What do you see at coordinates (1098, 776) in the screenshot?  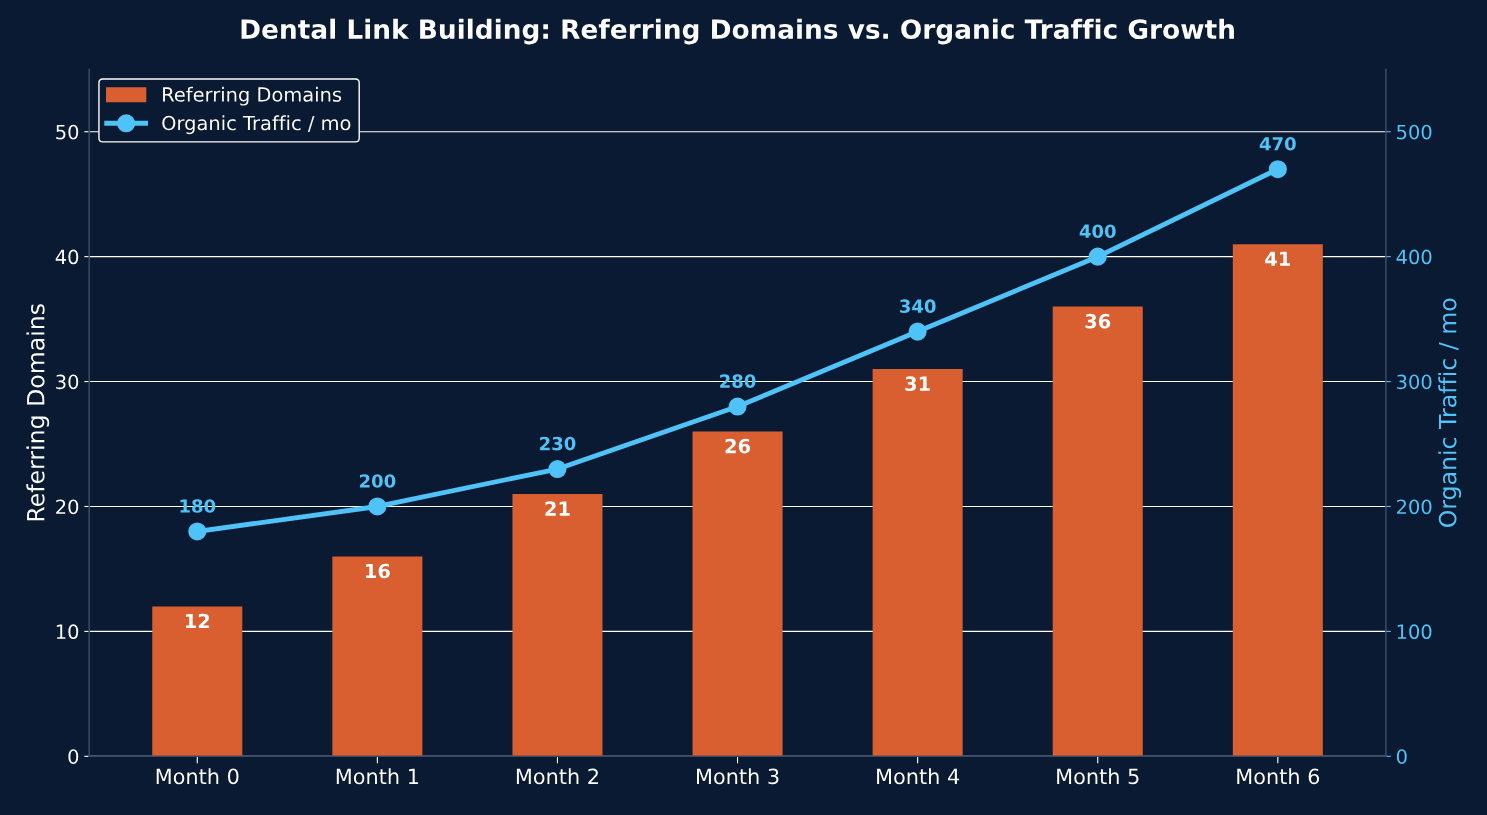 I see `x-tick-label: Month 5` at bounding box center [1098, 776].